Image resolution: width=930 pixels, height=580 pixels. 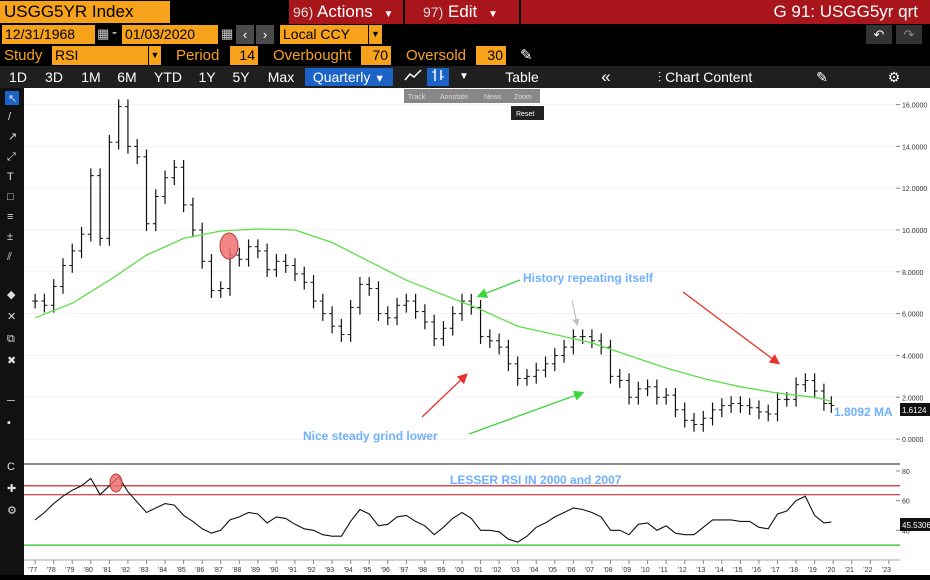 I want to click on pointer-icon: ↖, so click(x=12, y=99).